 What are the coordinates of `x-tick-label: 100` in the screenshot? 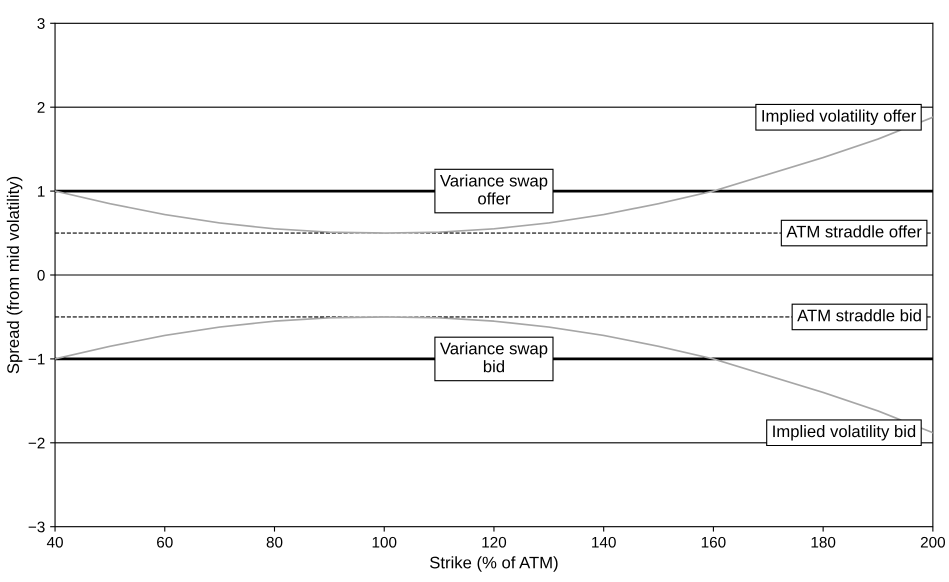 It's located at (384, 542).